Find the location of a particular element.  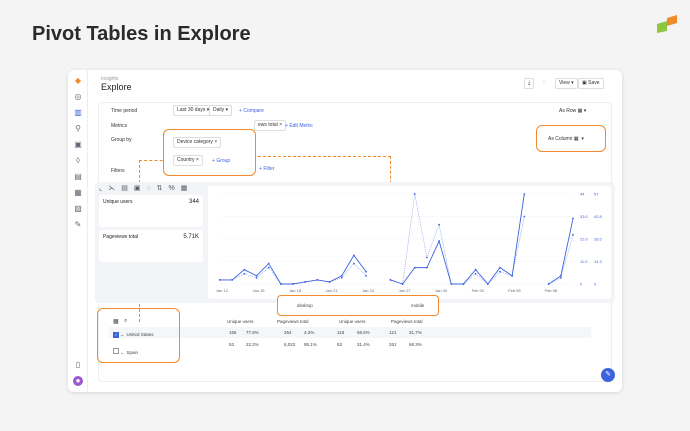

row-checkbox-checked: ✓ is located at coordinates (116, 335).